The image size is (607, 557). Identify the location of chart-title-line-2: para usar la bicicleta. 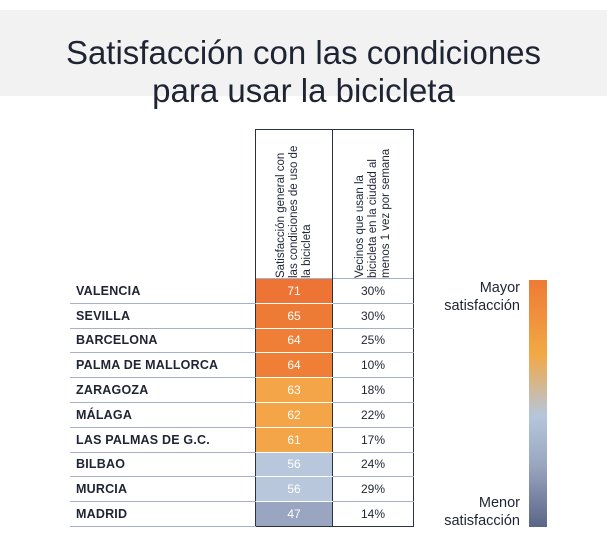
(303, 91).